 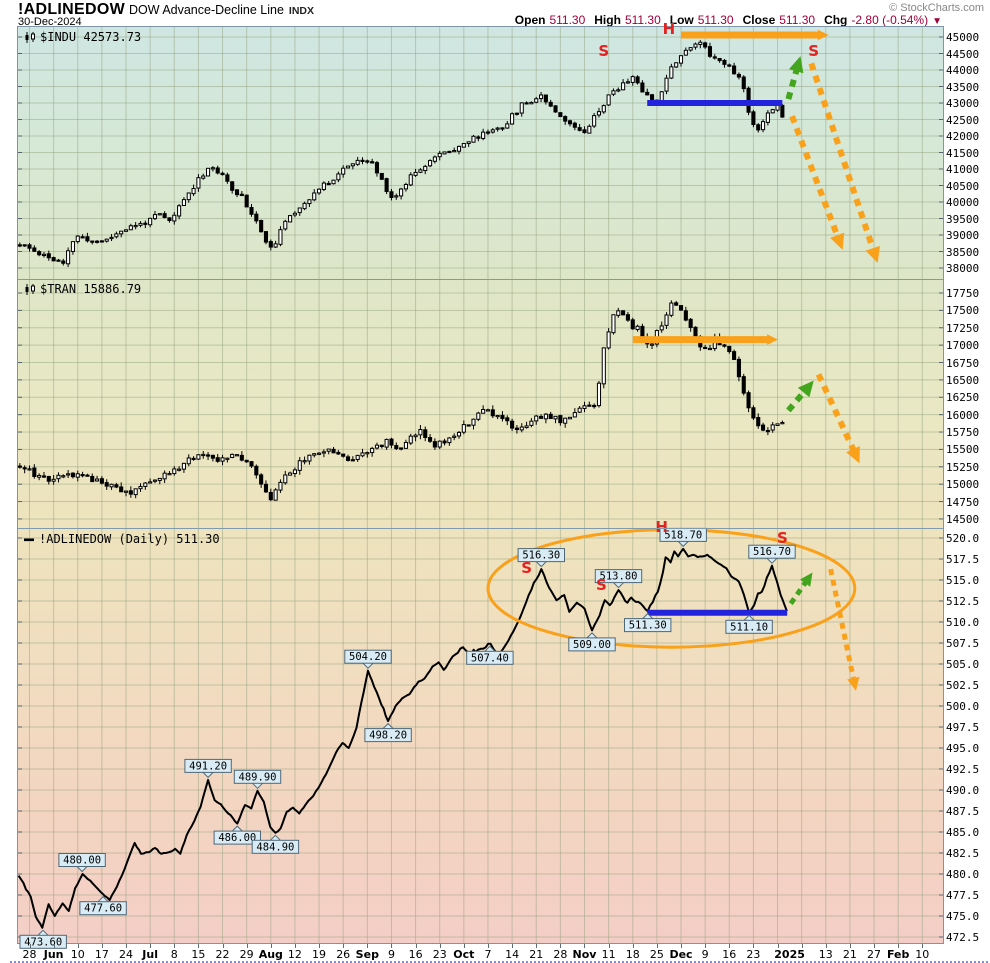 What do you see at coordinates (681, 20) in the screenshot?
I see `low-label: Low` at bounding box center [681, 20].